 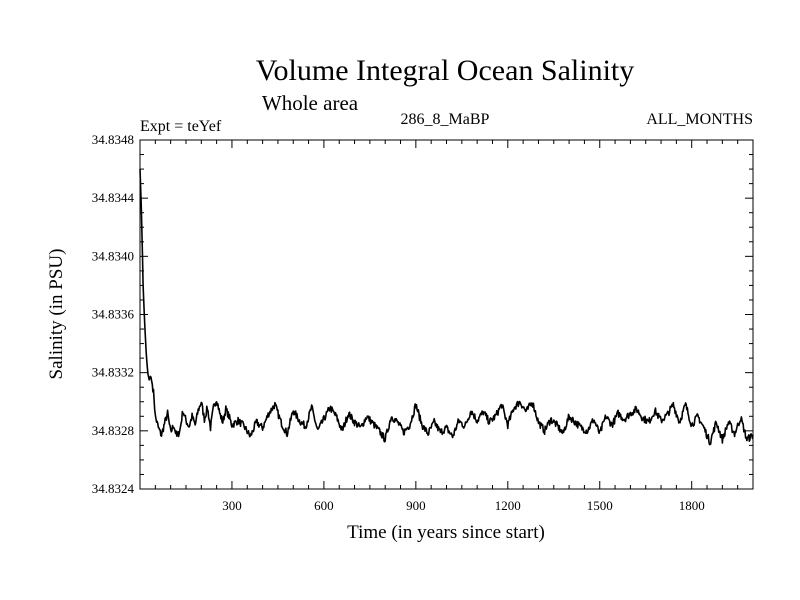 What do you see at coordinates (56, 314) in the screenshot?
I see `y-axis-label: Salinity (in PSU)` at bounding box center [56, 314].